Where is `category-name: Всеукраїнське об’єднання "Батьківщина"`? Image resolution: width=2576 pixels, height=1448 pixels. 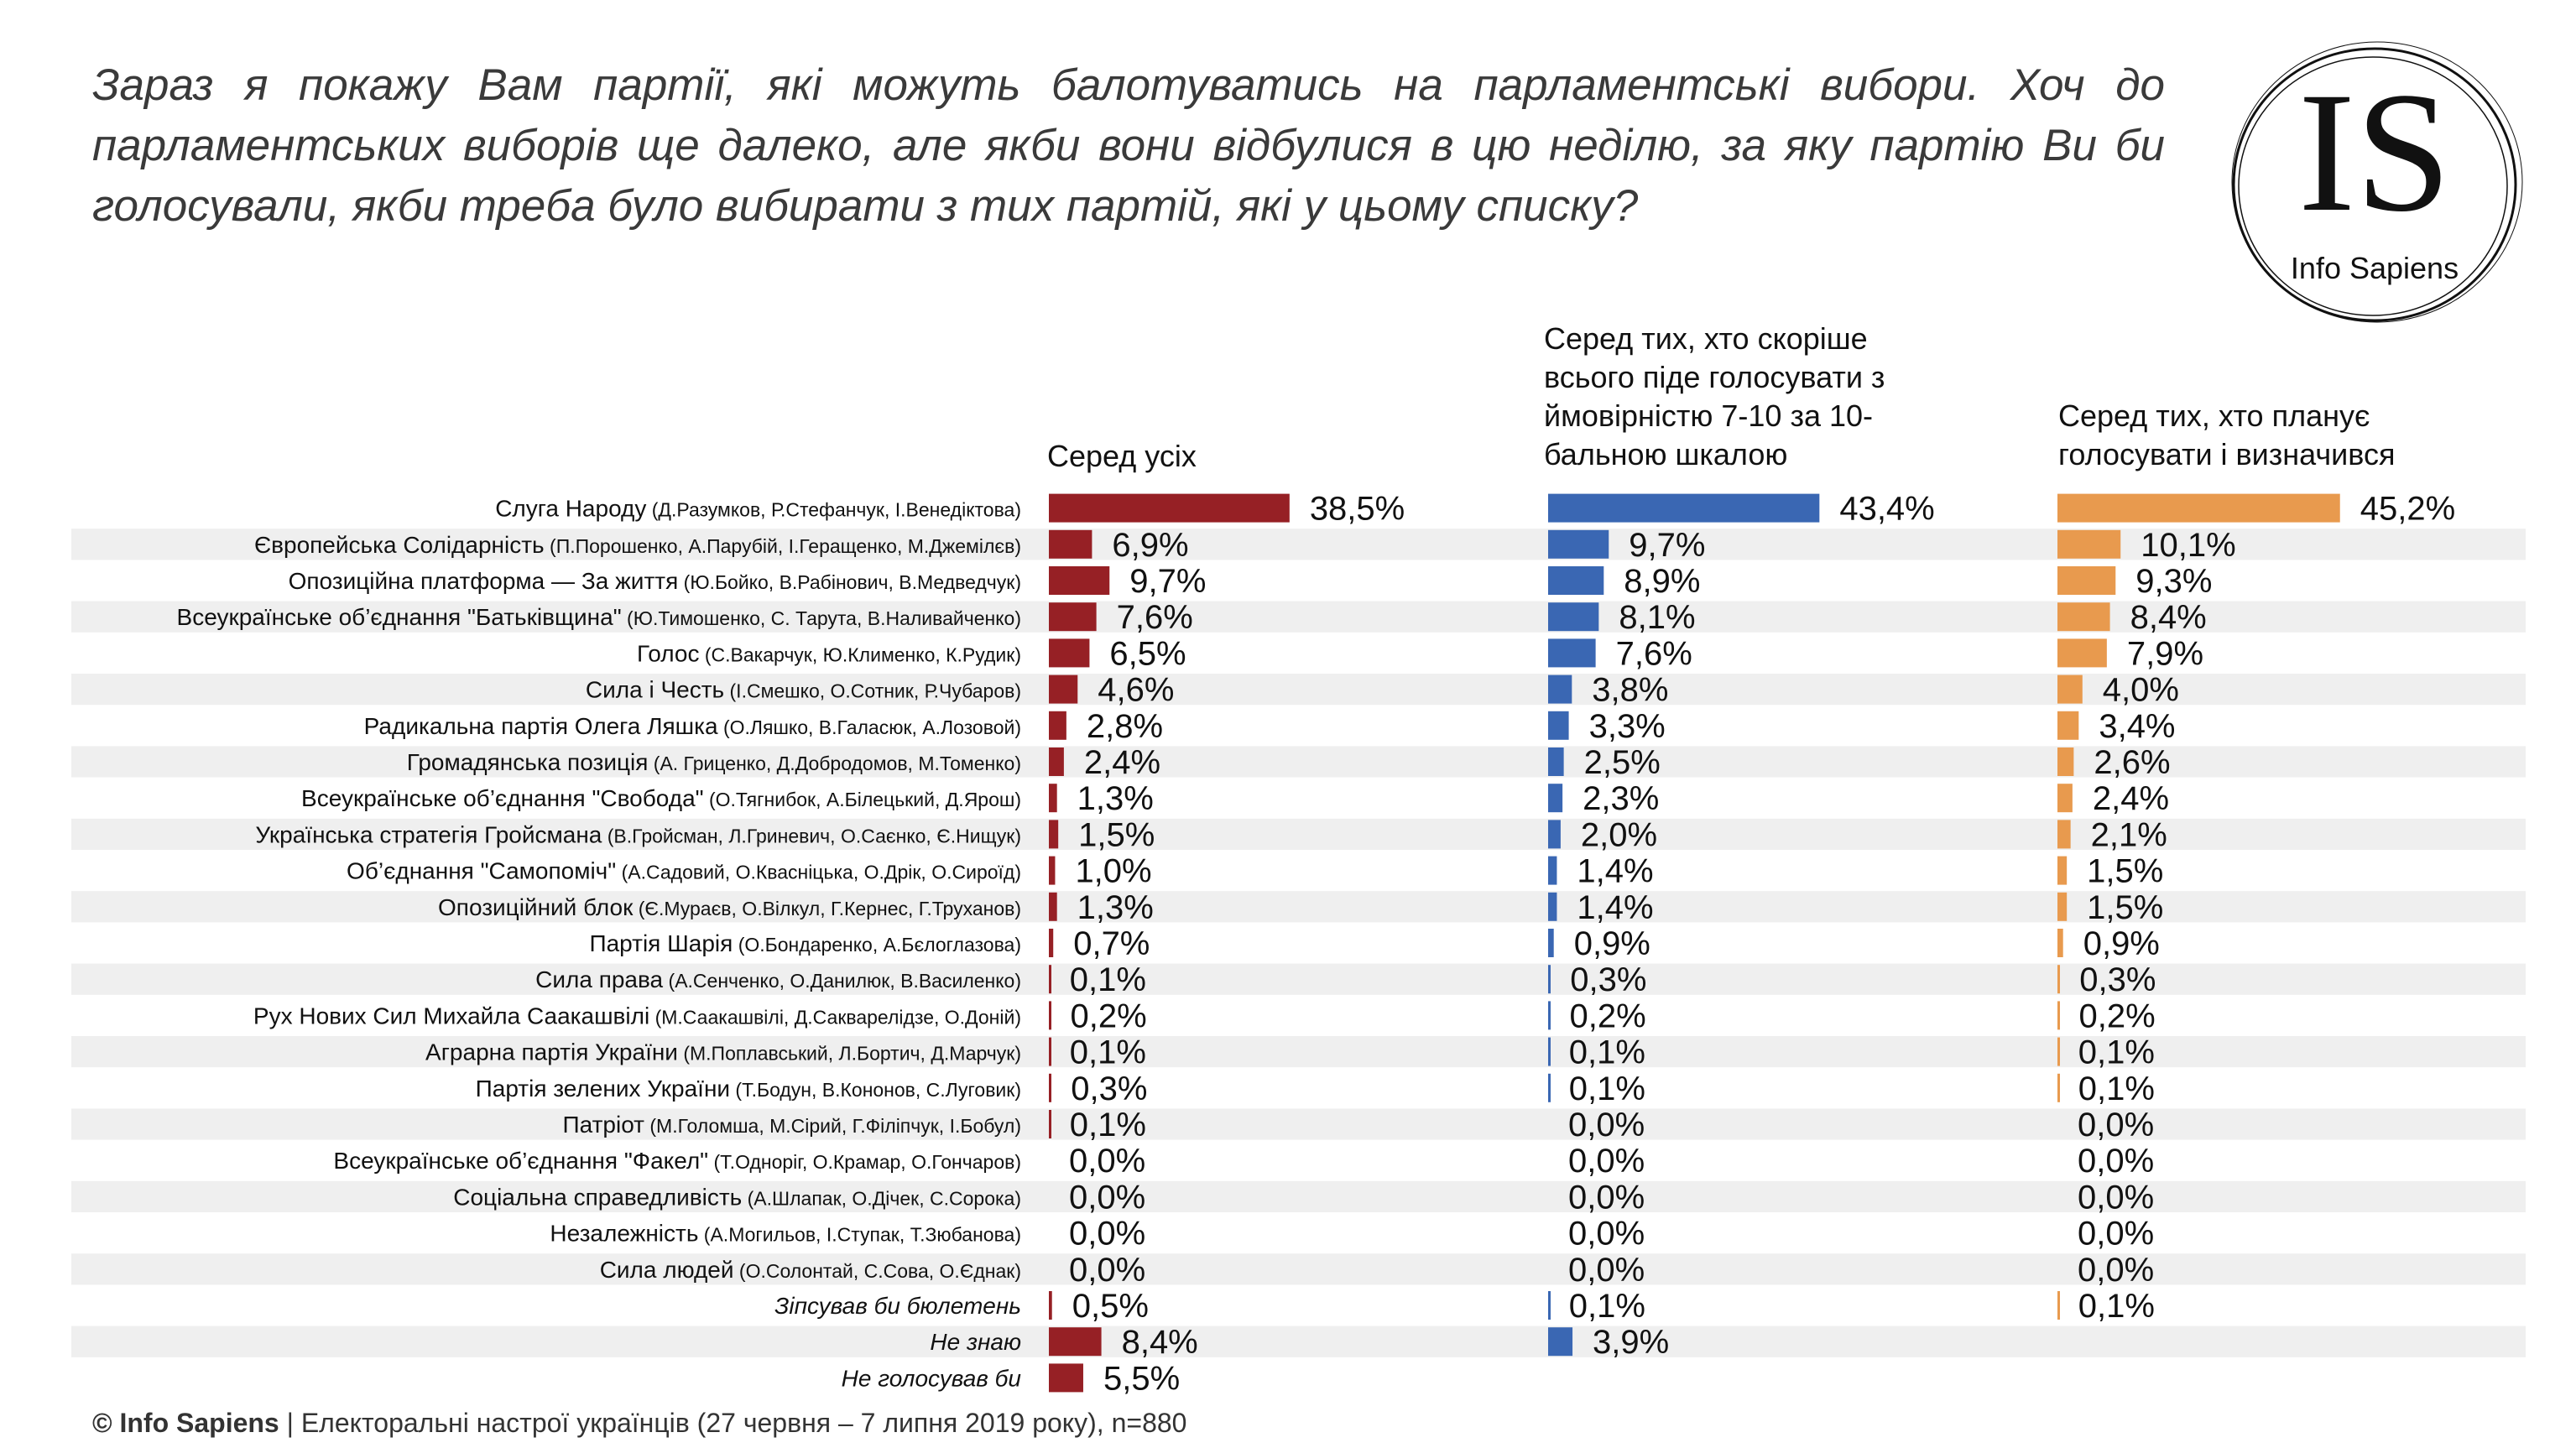
category-name: Всеукраїнське об’єднання "Батьківщина" is located at coordinates (399, 617).